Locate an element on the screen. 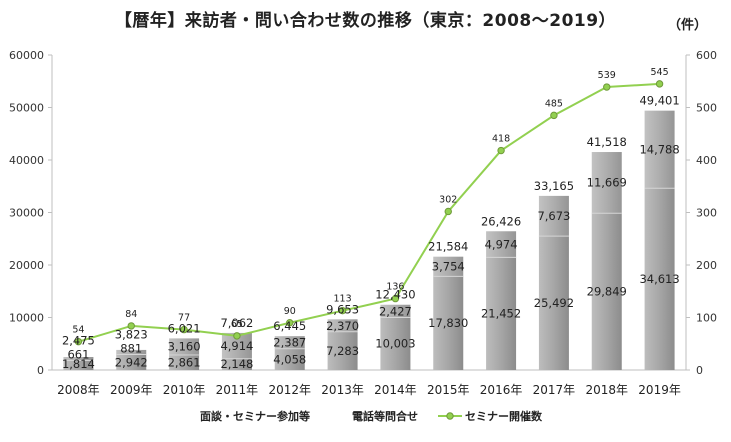 This screenshot has width=731, height=442. x-tick-label: 2014年 is located at coordinates (395, 390).